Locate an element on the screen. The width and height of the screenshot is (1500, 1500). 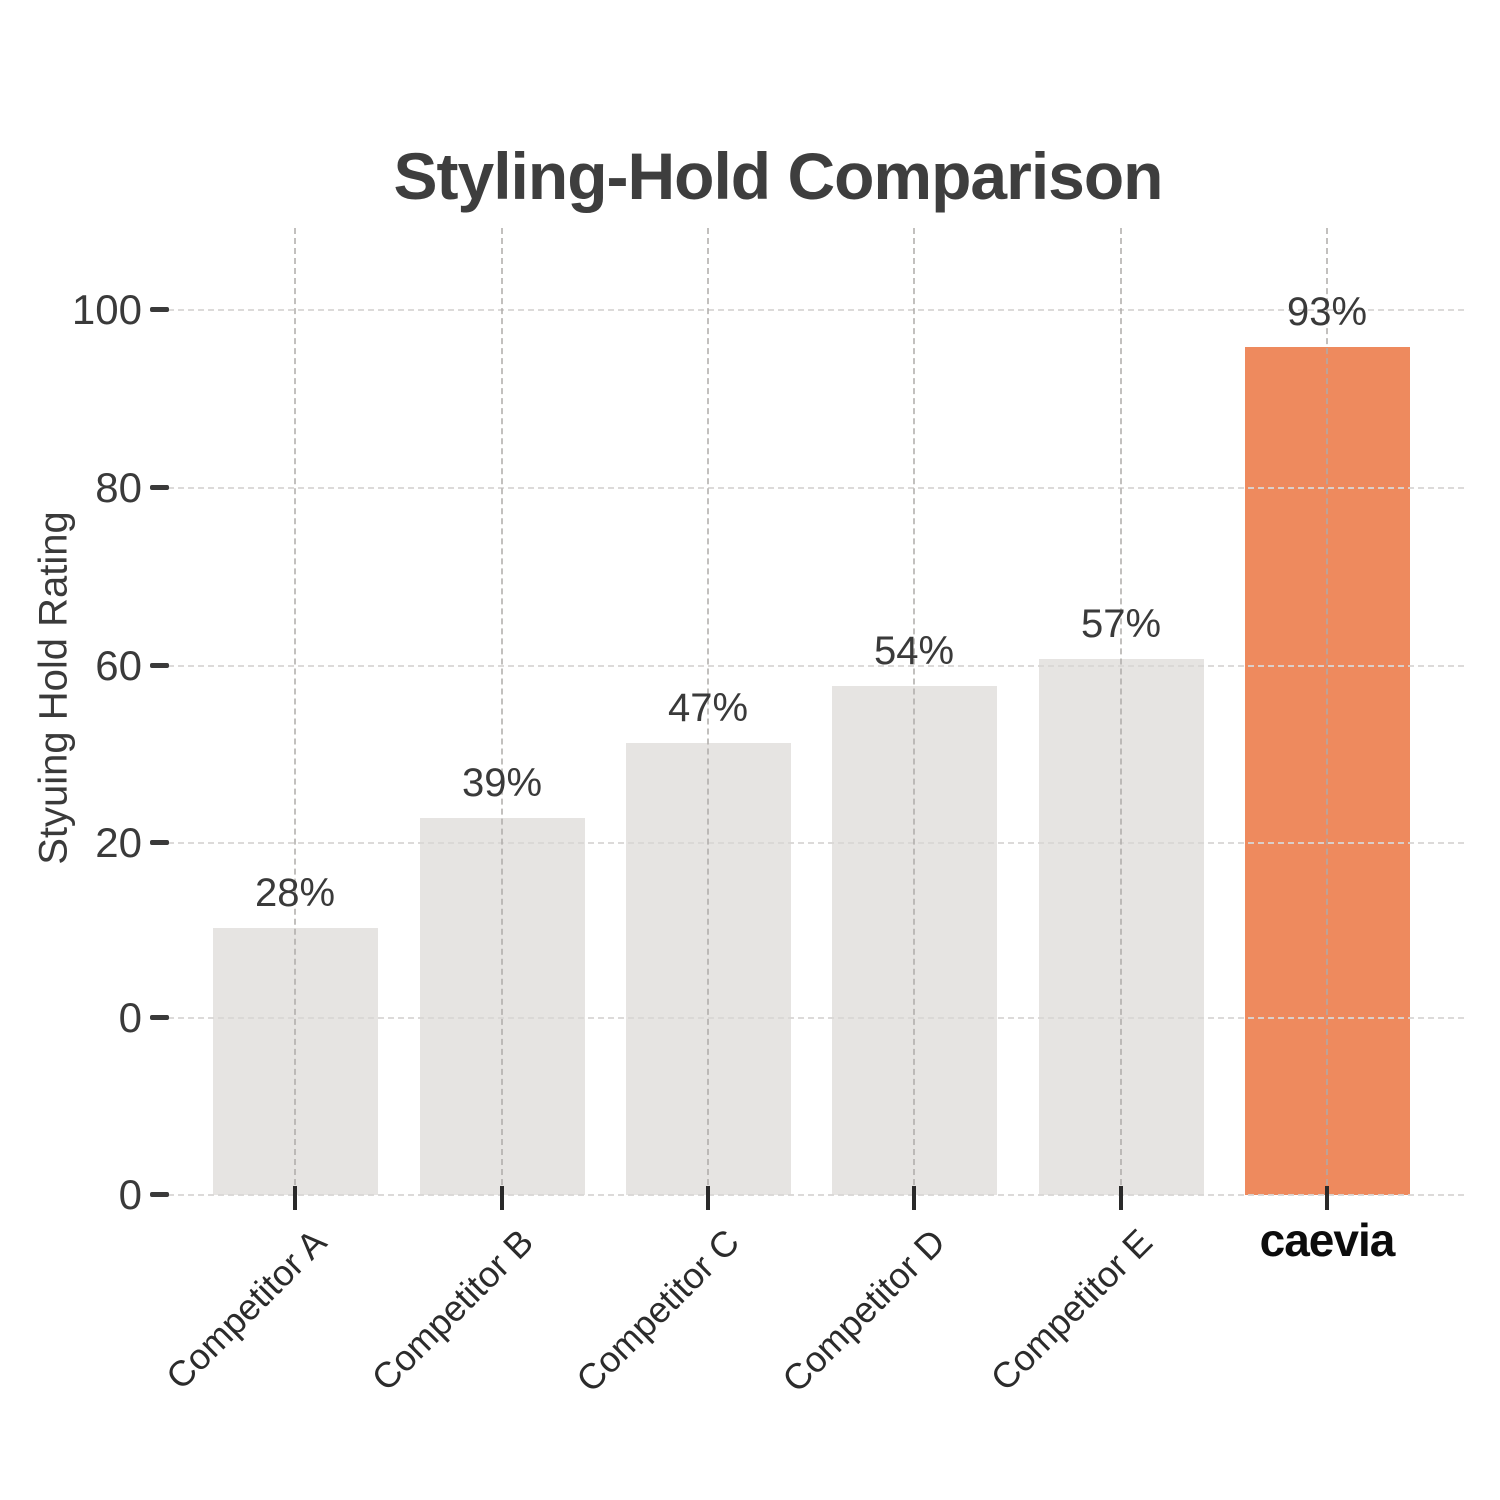
bar-value-label: 93% is located at coordinates (1327, 312).